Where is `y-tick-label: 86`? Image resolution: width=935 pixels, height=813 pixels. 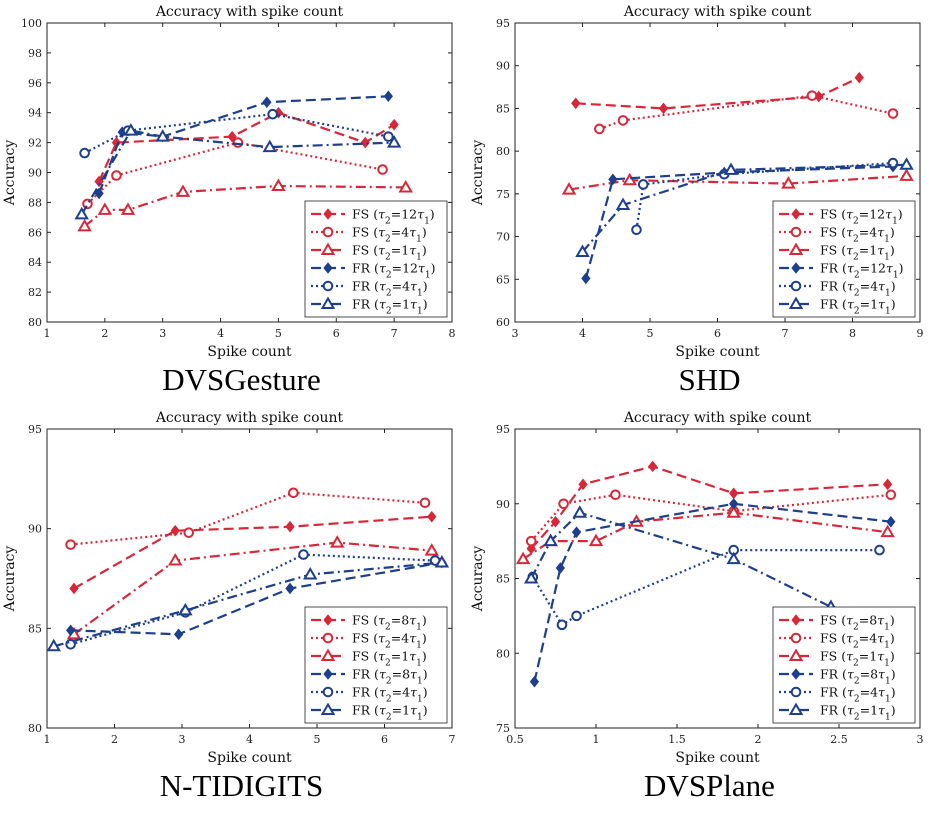
y-tick-label: 86 is located at coordinates (35, 232).